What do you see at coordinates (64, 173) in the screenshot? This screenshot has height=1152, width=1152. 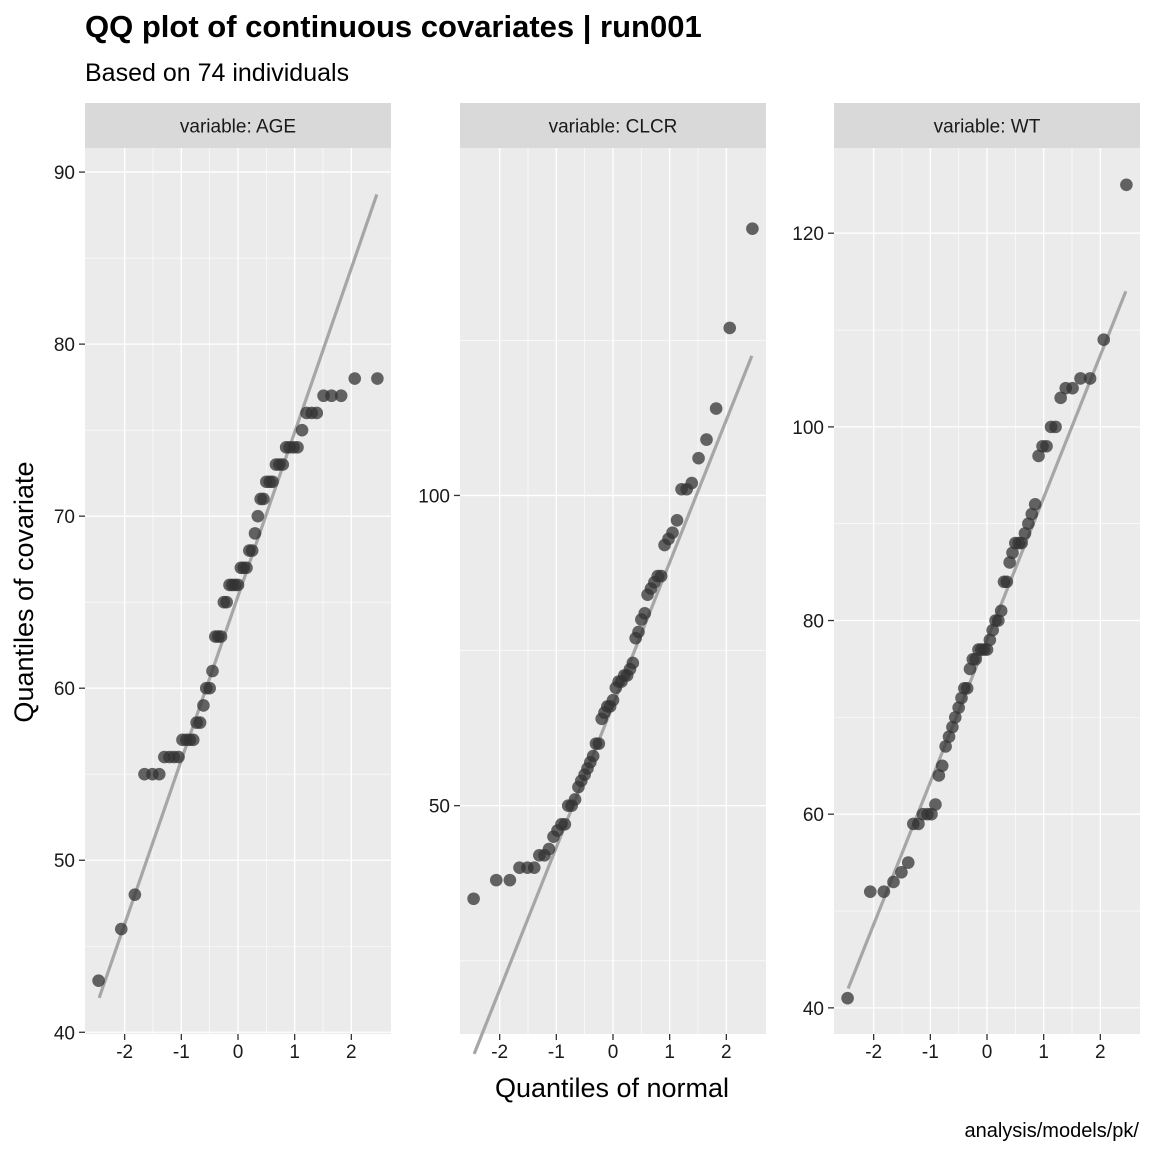 I see `y-tick-label: 90` at bounding box center [64, 173].